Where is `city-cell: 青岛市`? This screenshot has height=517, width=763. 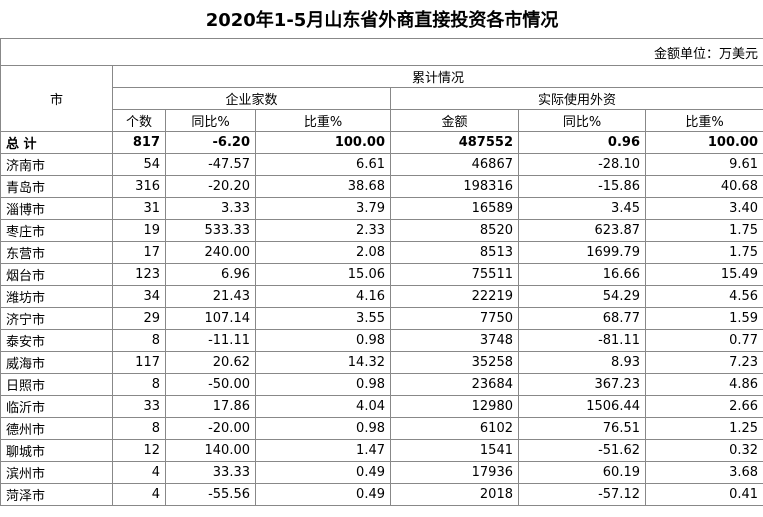 city-cell: 青岛市 is located at coordinates (56, 186).